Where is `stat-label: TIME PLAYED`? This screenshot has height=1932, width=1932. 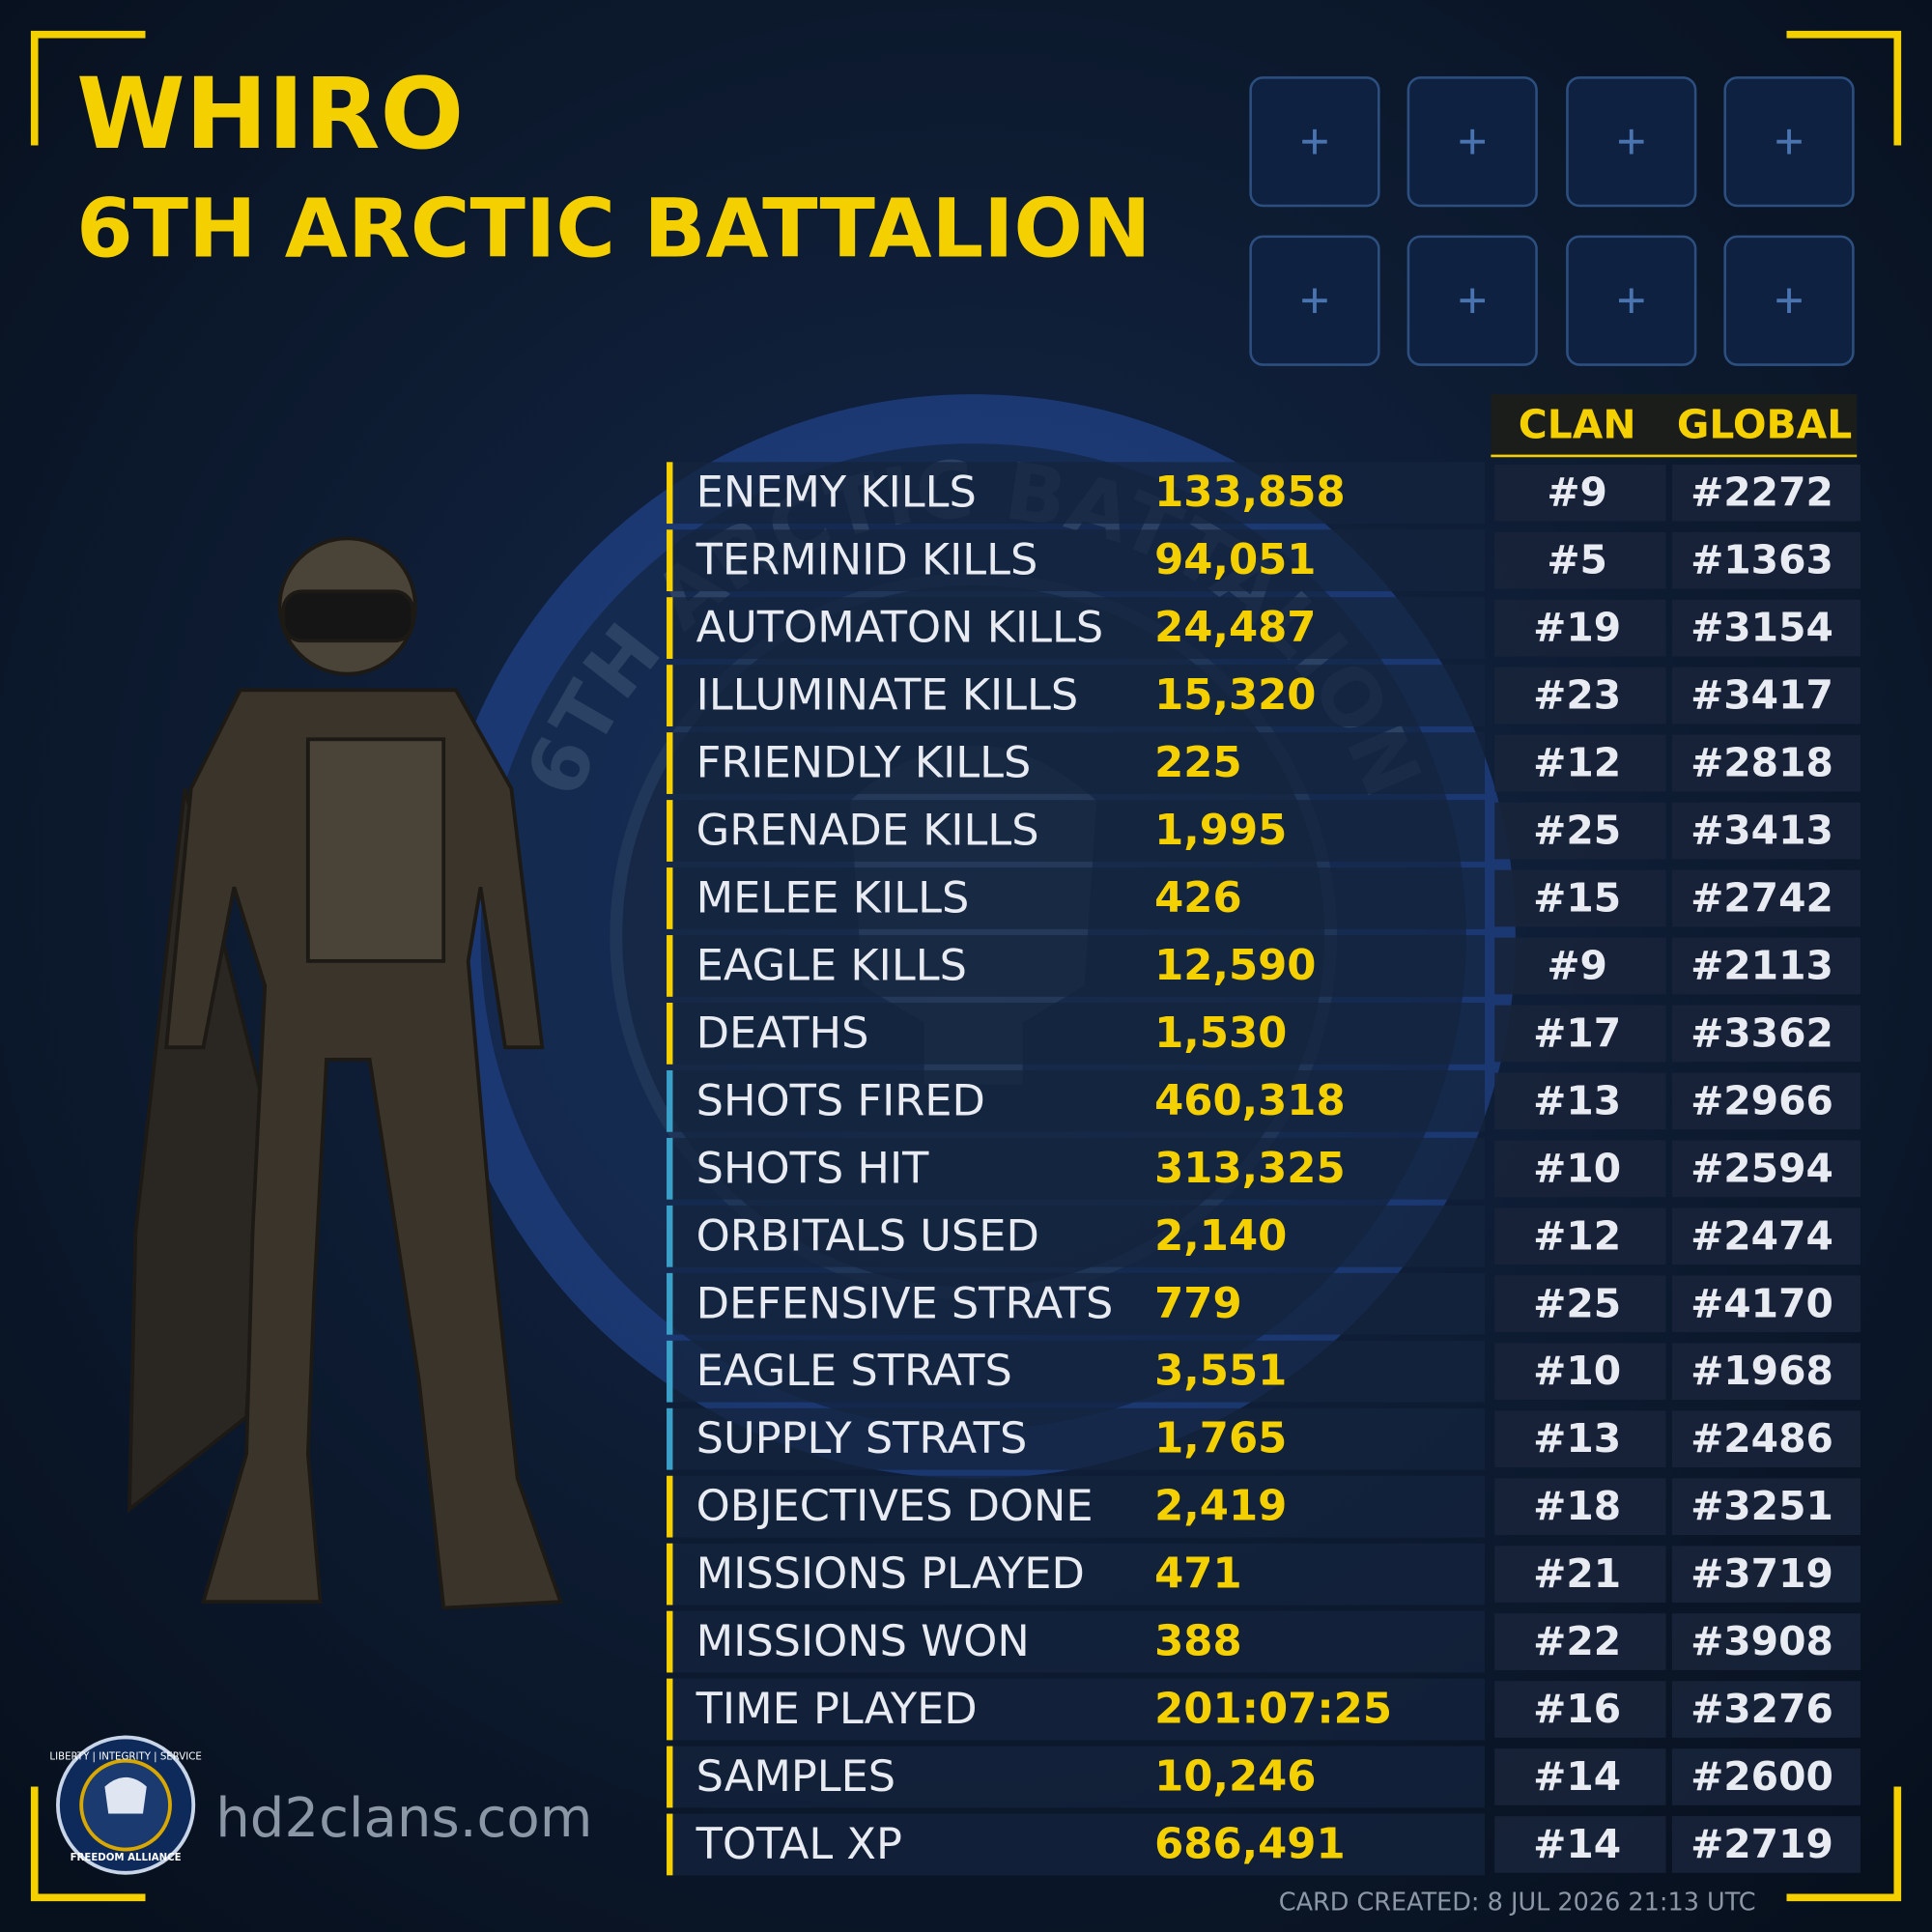 stat-label: TIME PLAYED is located at coordinates (837, 1709).